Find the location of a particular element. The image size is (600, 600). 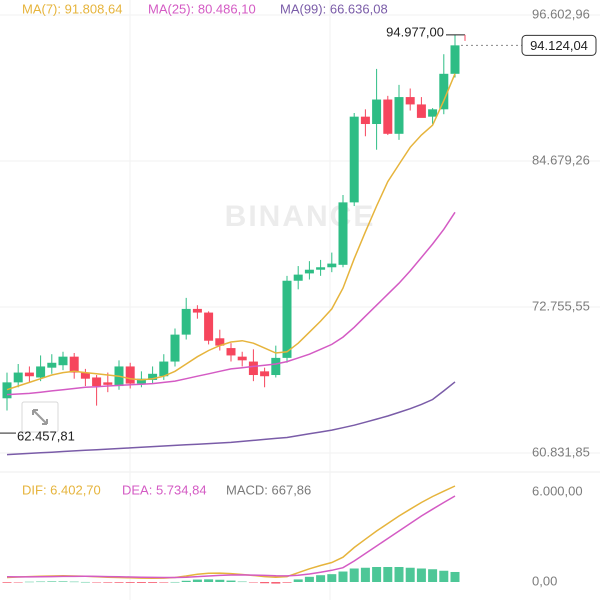

legend-entry: DIF: 6.402,70 is located at coordinates (61, 489).